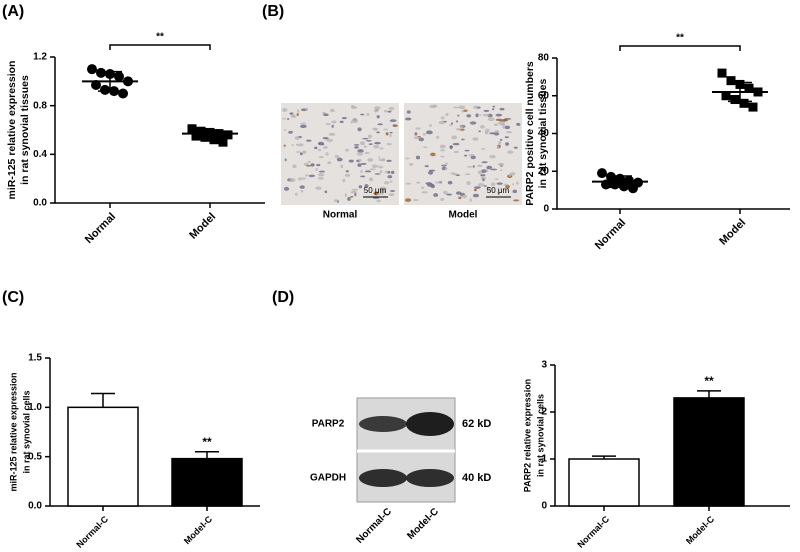 This screenshot has height=552, width=800. Describe the element at coordinates (273, 11) in the screenshot. I see `panel-label: (B)` at that location.